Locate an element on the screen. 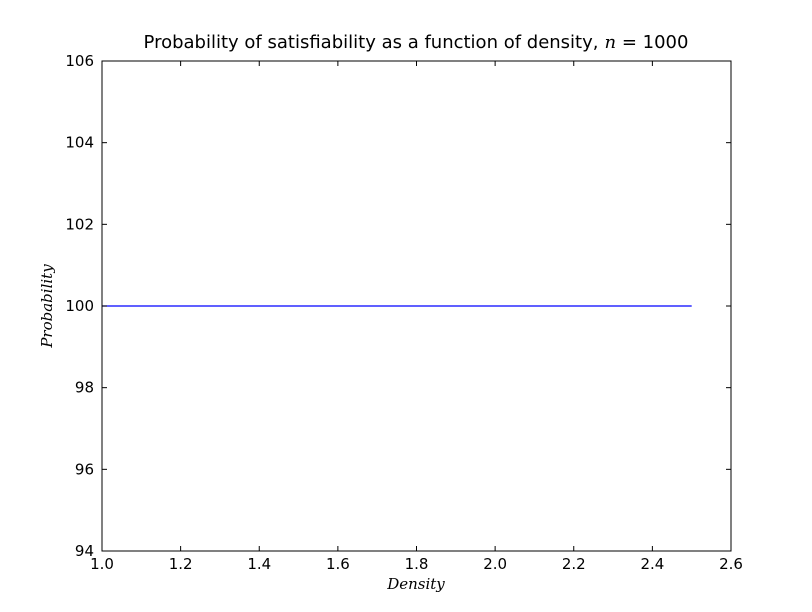 Image resolution: width=812 pixels, height=612 pixels. chart-title-suffix: = 1000 is located at coordinates (652, 42).